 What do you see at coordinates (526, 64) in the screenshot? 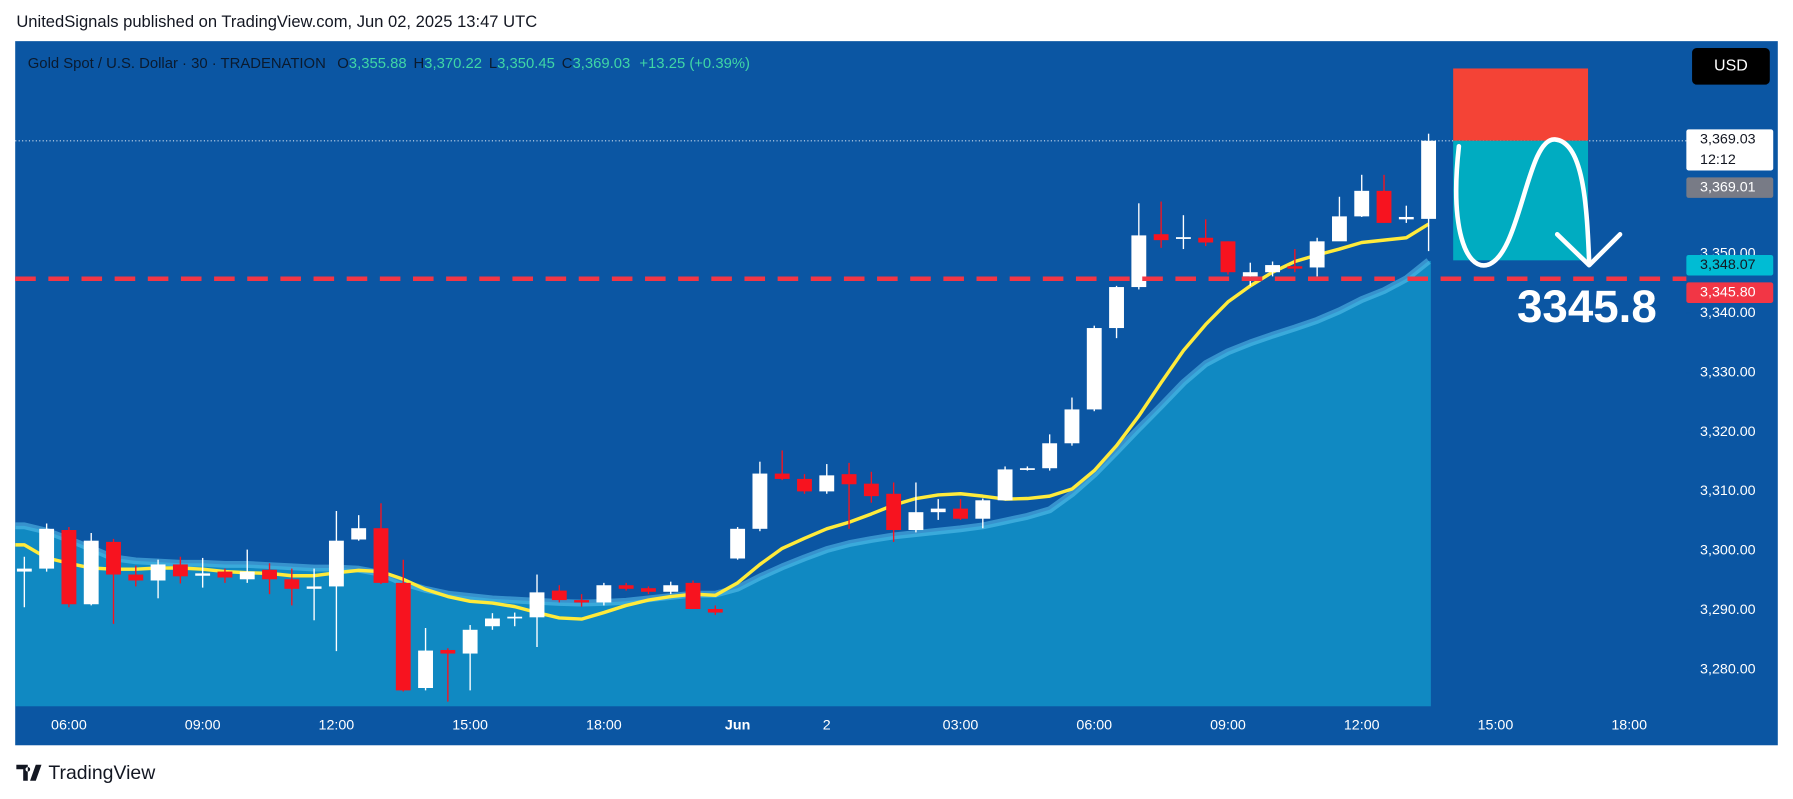
I see `ohlc-value: 3,350.45` at bounding box center [526, 64].